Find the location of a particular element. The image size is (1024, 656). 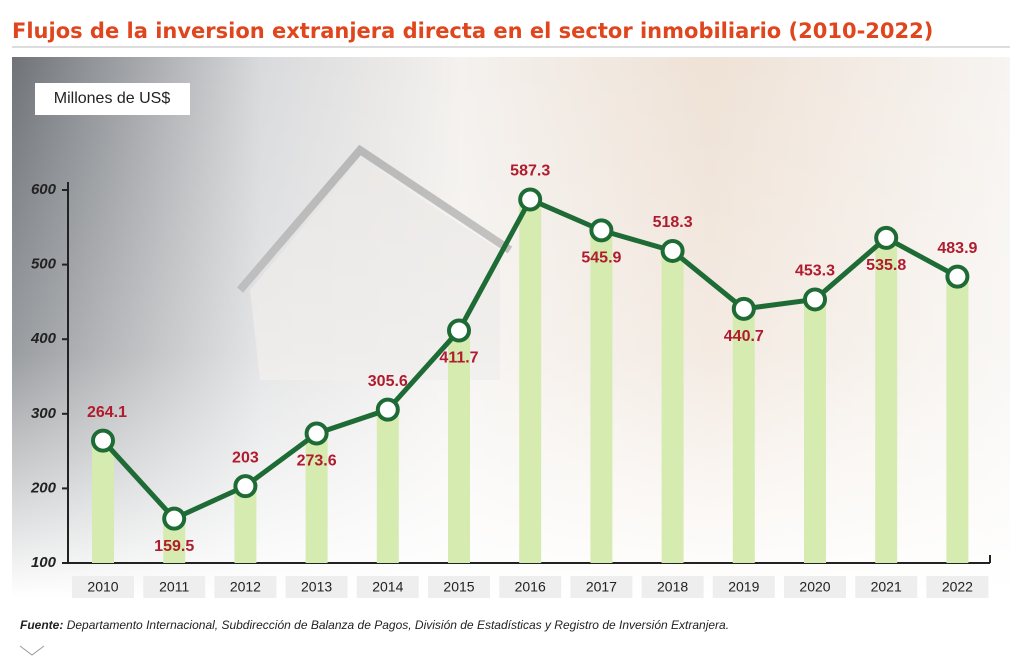

x-tick-label: 2016 is located at coordinates (530, 587).